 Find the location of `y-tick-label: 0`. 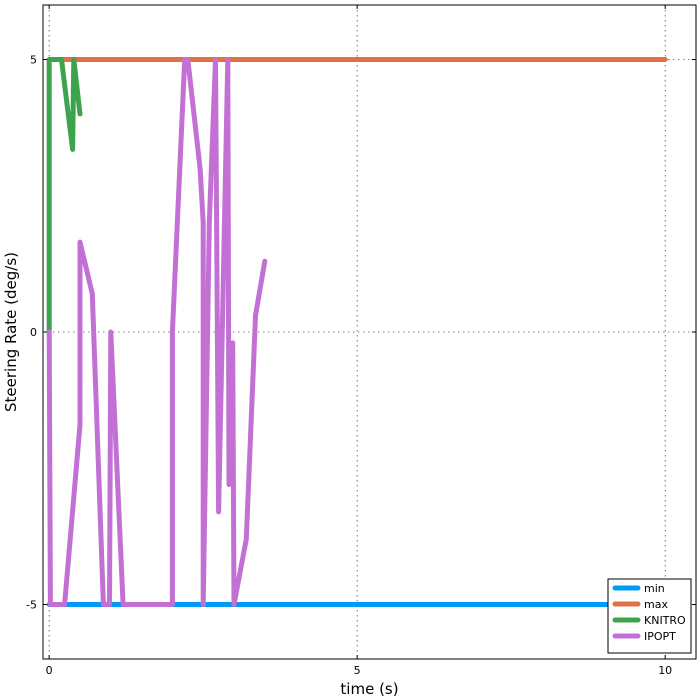

y-tick-label: 0 is located at coordinates (33, 332).